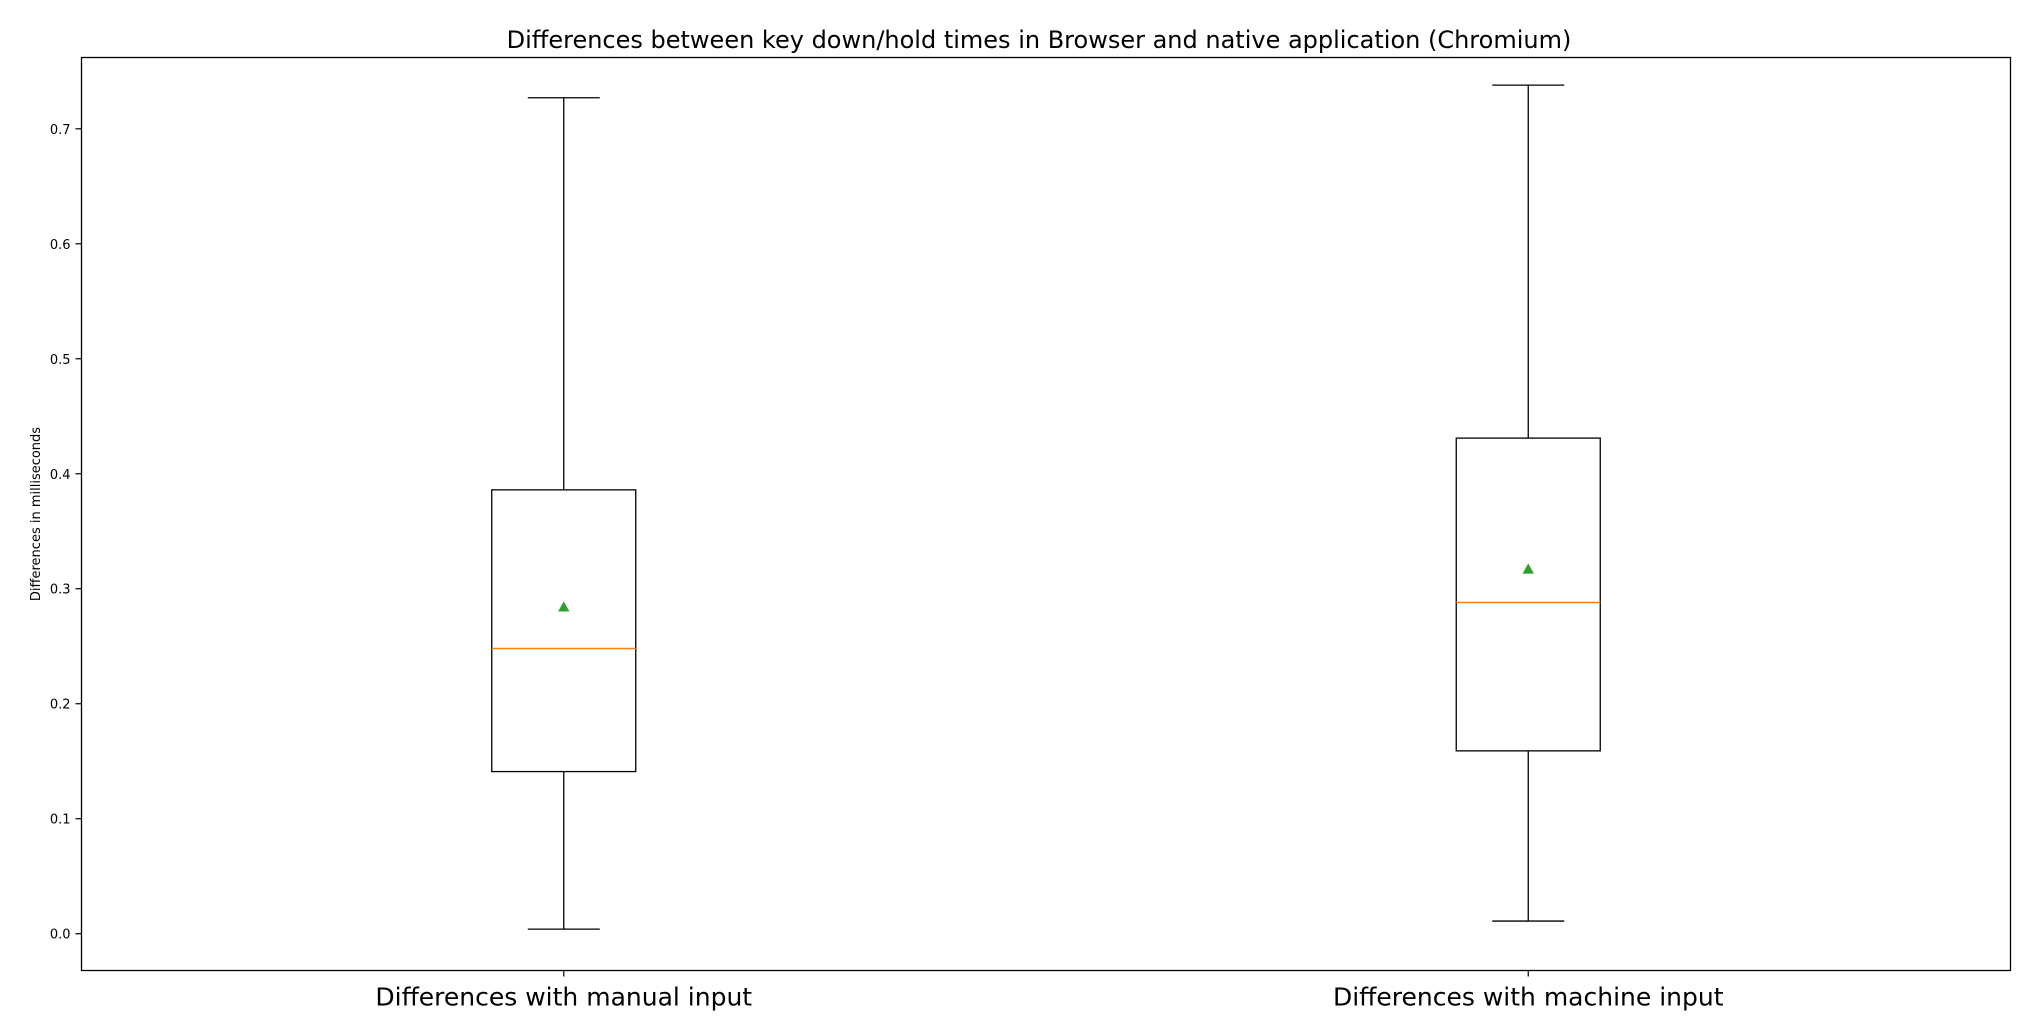  I want to click on y-tick-label: 0.1, so click(60, 820).